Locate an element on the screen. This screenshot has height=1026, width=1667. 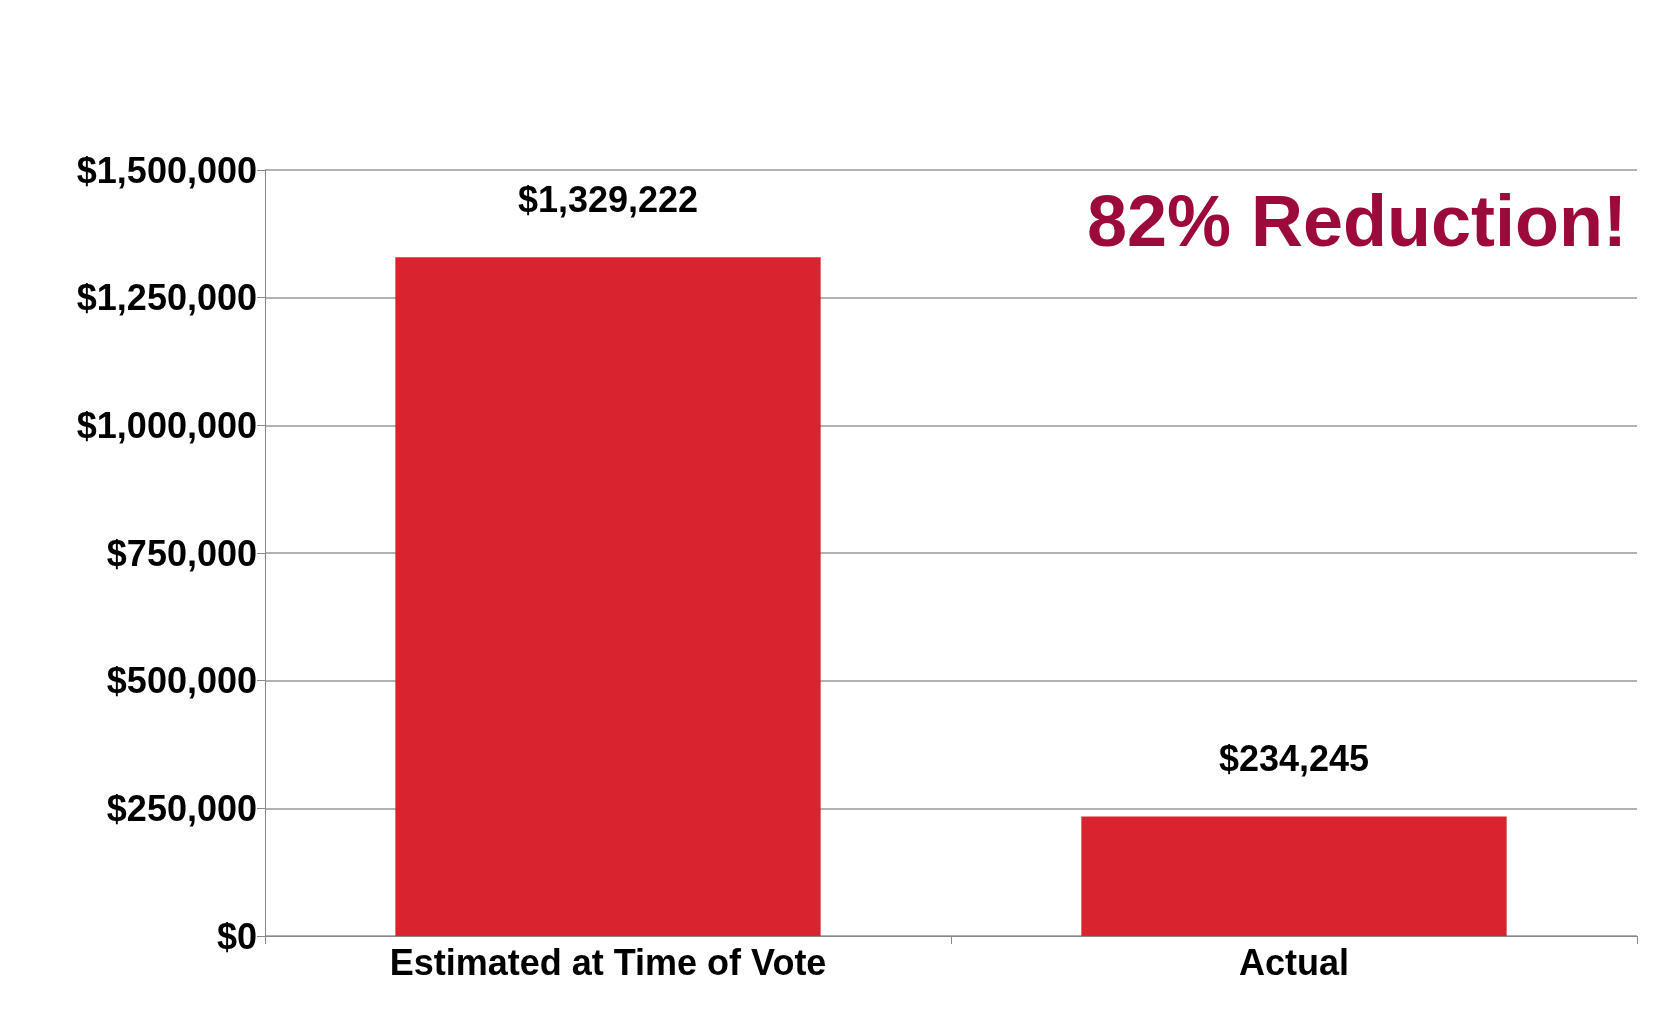
y-tick-label: $1,500,000 is located at coordinates (166, 170).